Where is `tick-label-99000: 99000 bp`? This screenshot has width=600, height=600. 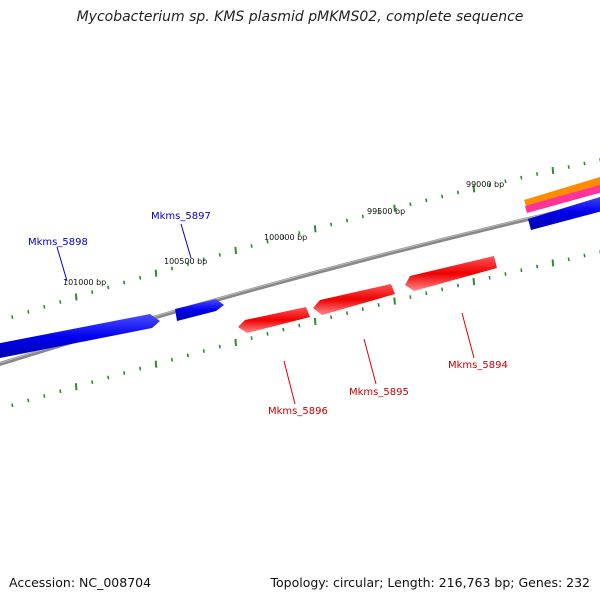 tick-label-99000: 99000 bp is located at coordinates (485, 184).